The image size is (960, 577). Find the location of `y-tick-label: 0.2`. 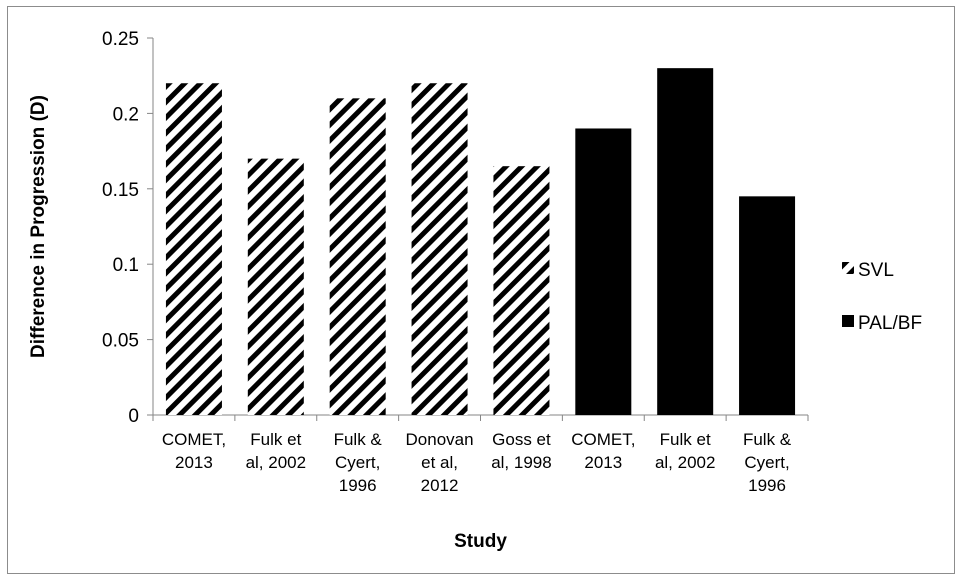

y-tick-label: 0.2 is located at coordinates (126, 114).